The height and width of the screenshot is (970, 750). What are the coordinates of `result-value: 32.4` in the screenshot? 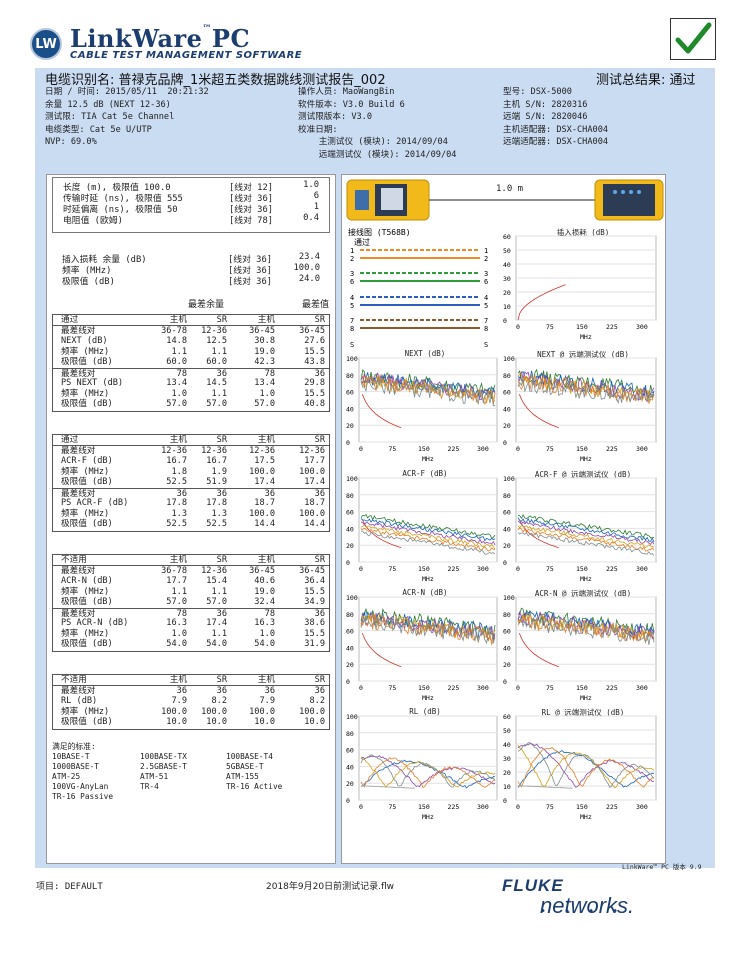 It's located at (264, 602).